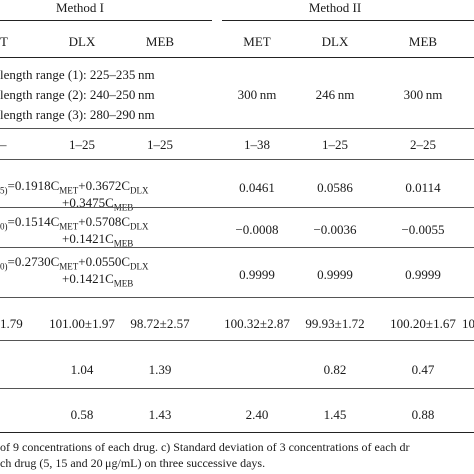  I want to click on wavelength-met: 300 nm, so click(257, 94).